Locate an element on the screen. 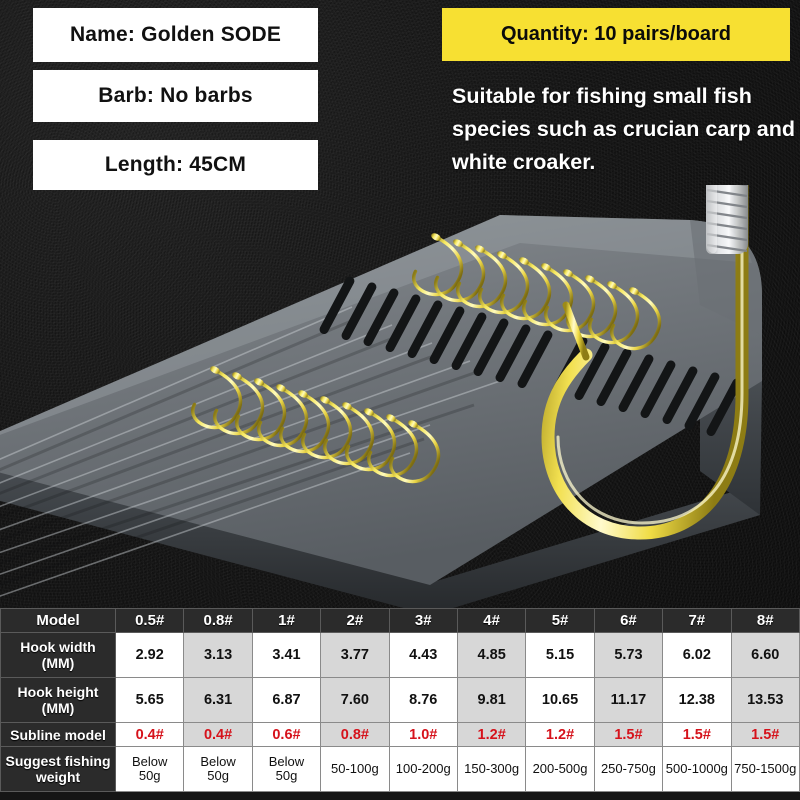  row-label: Suggest fishing weight is located at coordinates (58, 769).